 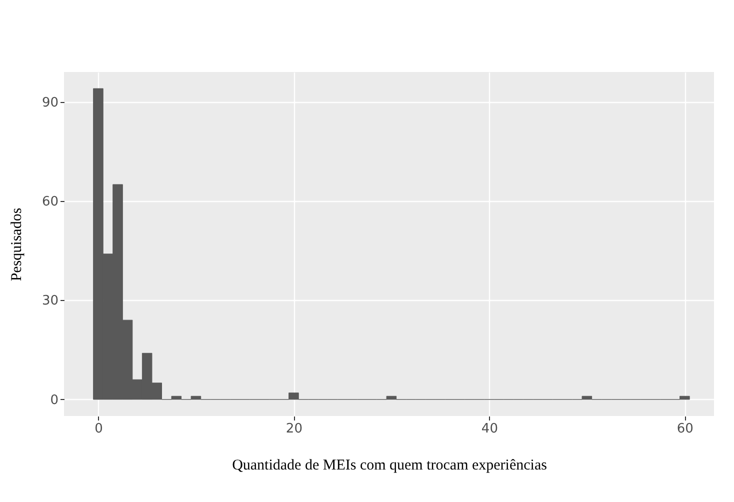 What do you see at coordinates (489, 429) in the screenshot?
I see `x-tick-label: 40` at bounding box center [489, 429].